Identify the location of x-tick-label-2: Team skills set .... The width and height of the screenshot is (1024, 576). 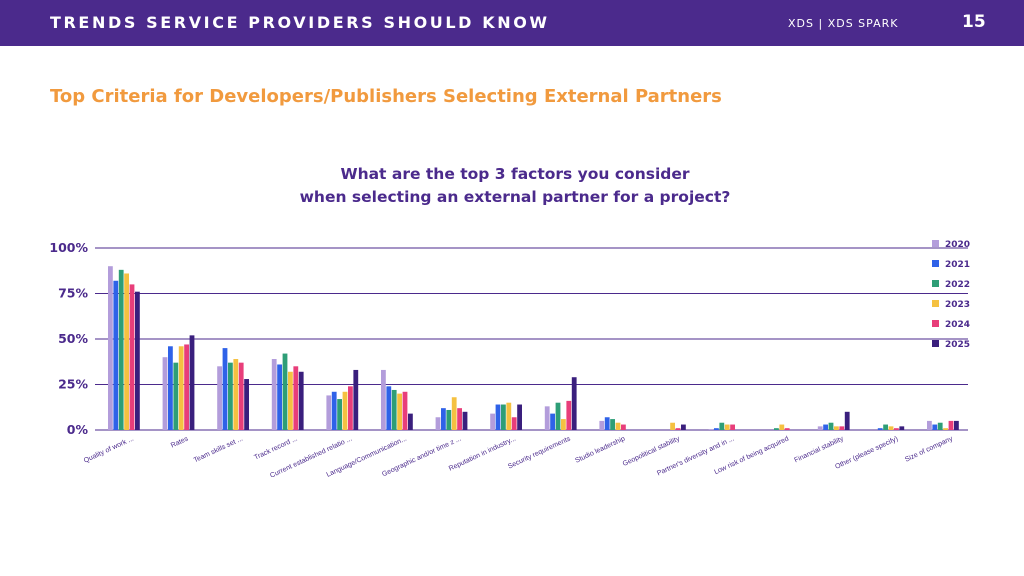
(218, 449).